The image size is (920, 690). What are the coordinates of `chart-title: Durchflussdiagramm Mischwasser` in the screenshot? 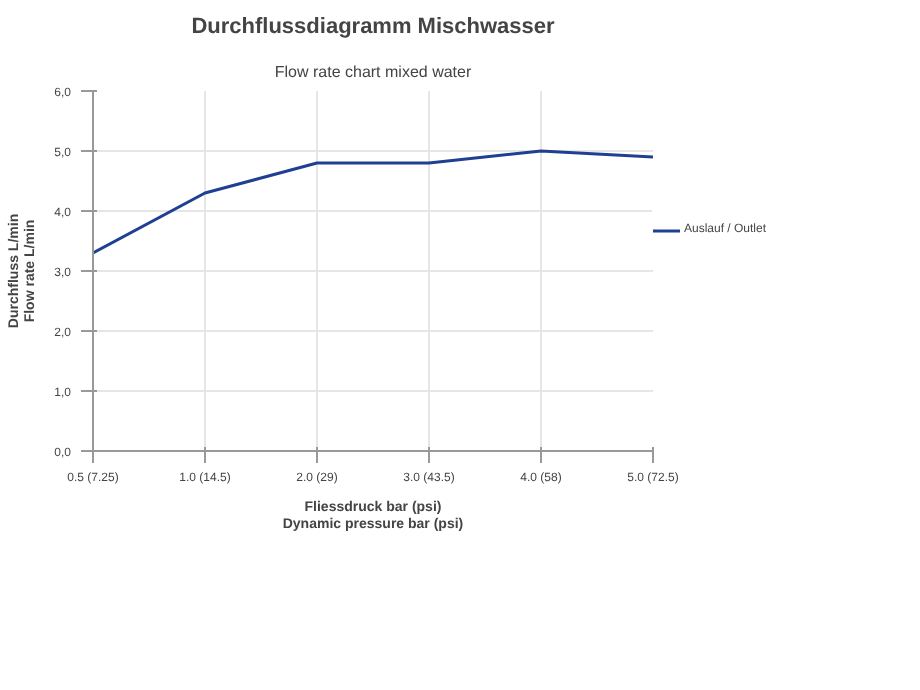 It's located at (373, 27).